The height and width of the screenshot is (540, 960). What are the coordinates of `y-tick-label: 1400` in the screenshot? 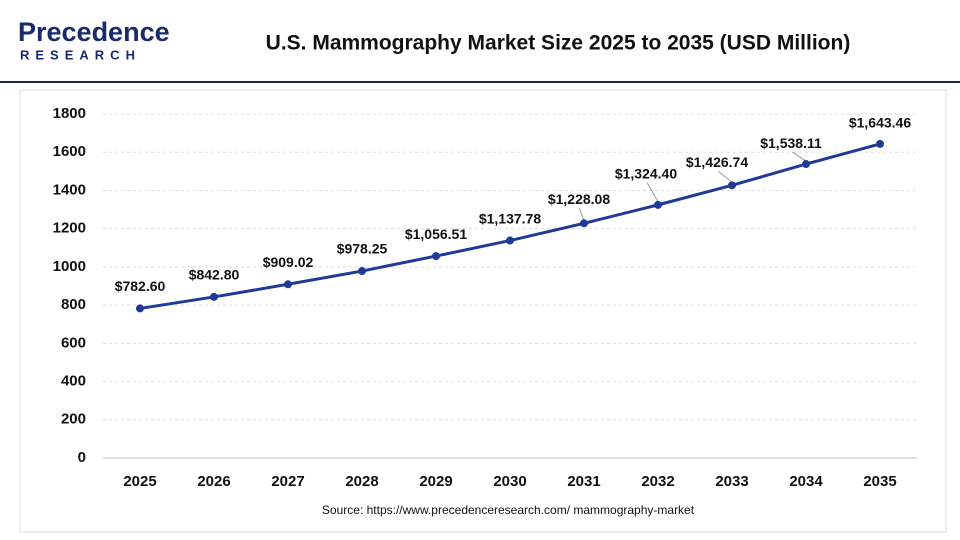 It's located at (69, 189).